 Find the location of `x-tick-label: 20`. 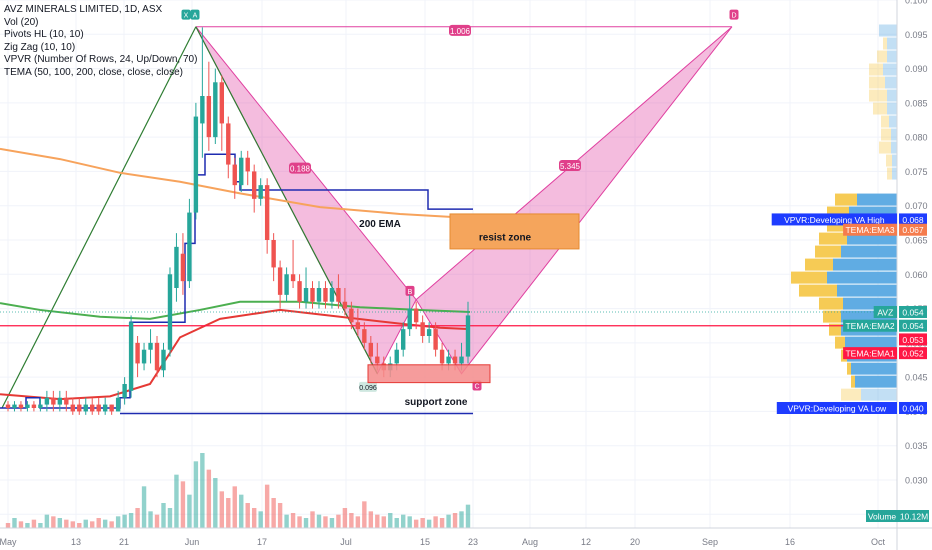

x-tick-label: 20 is located at coordinates (635, 542).